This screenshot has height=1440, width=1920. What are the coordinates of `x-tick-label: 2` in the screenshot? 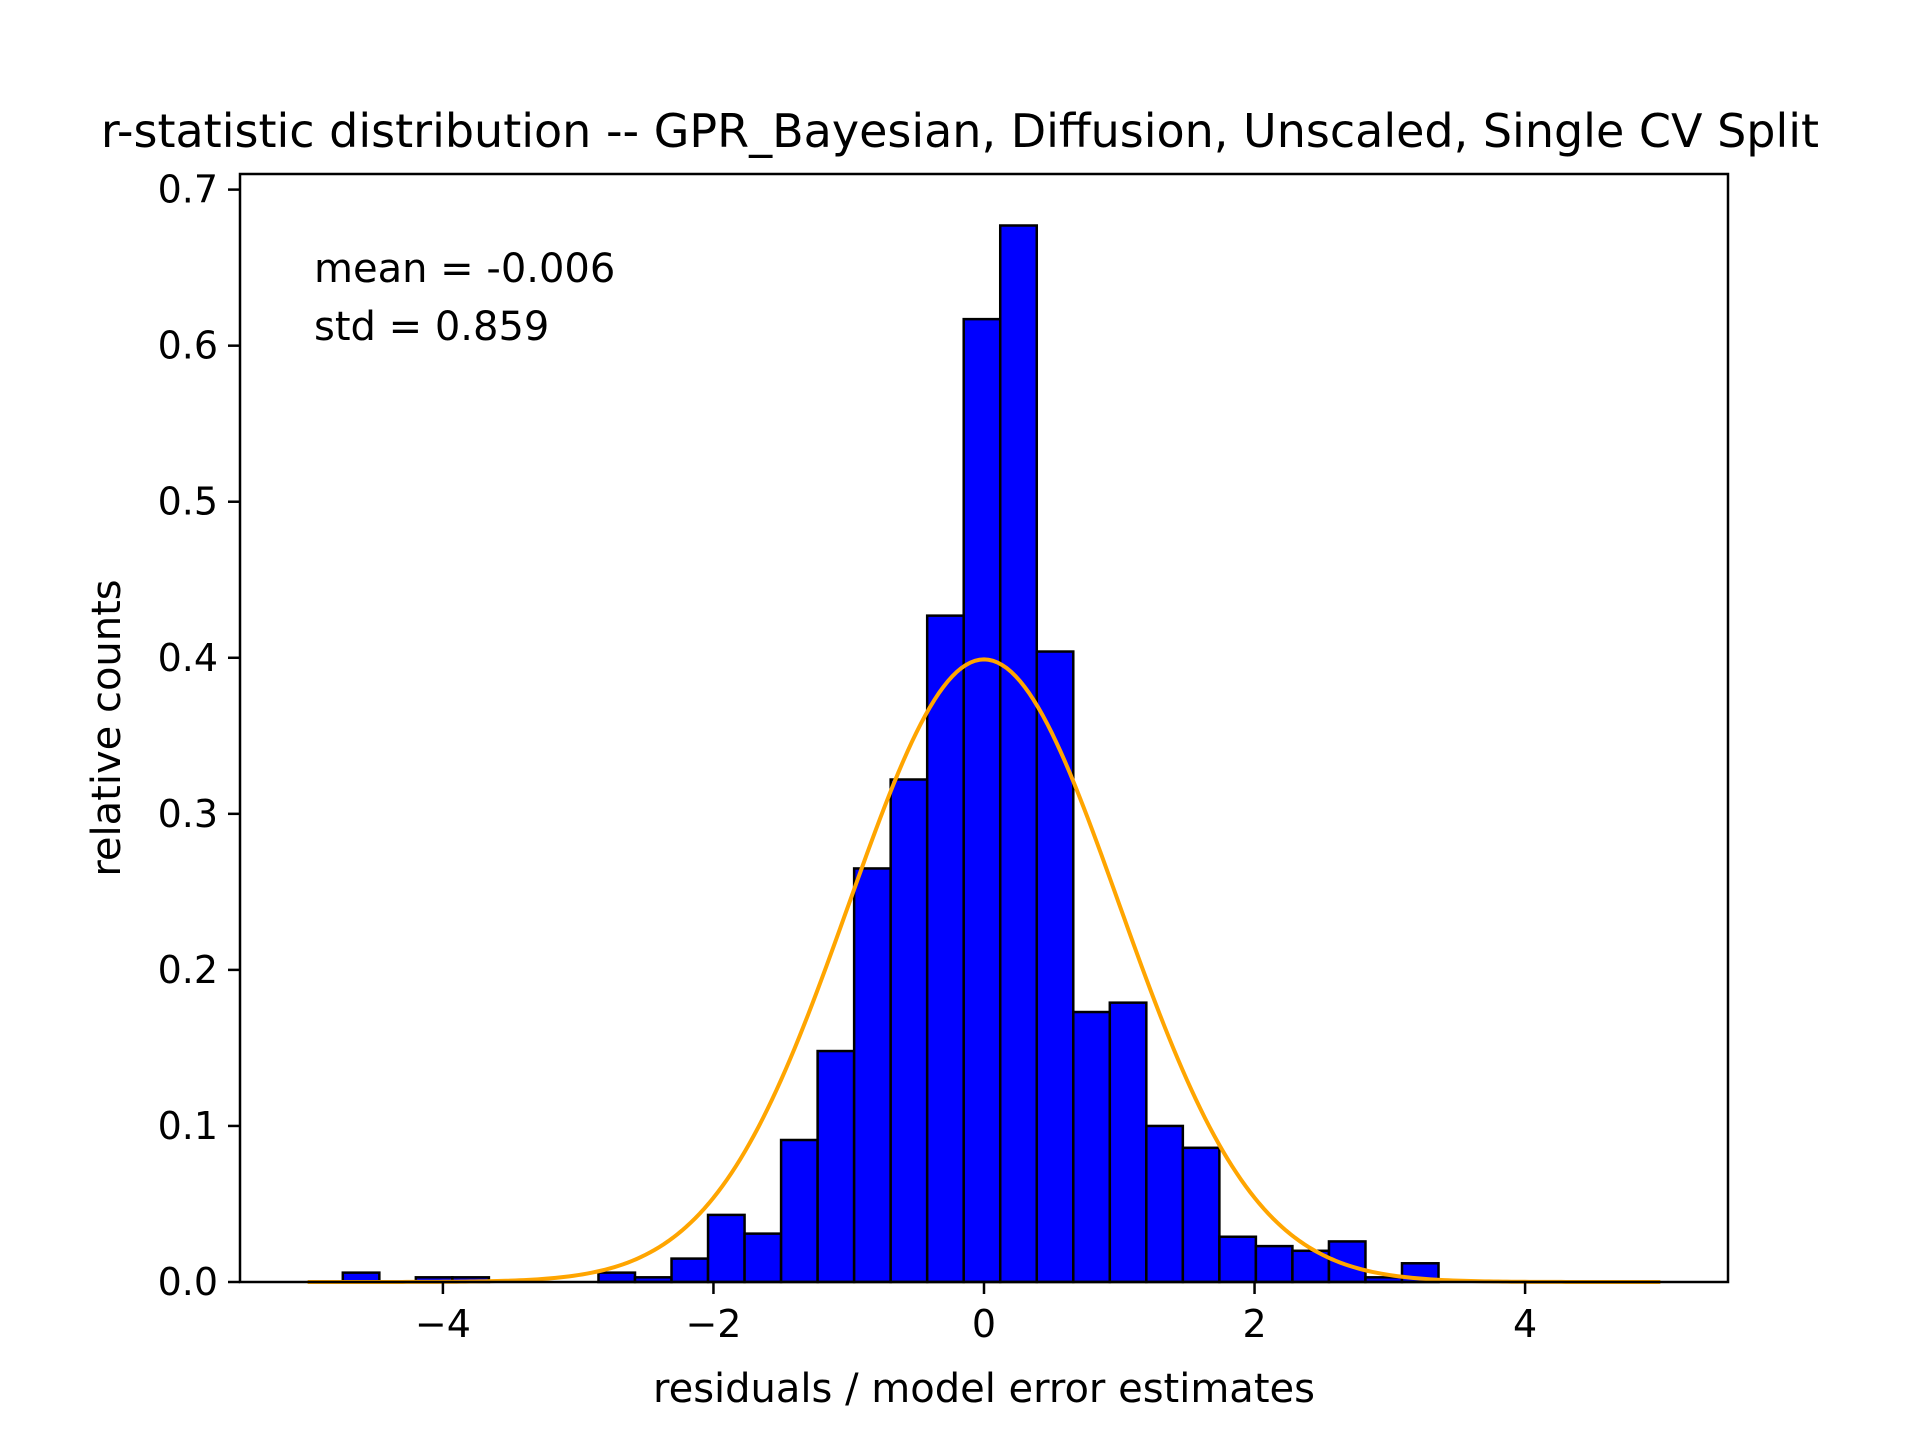 It's located at (1254, 1324).